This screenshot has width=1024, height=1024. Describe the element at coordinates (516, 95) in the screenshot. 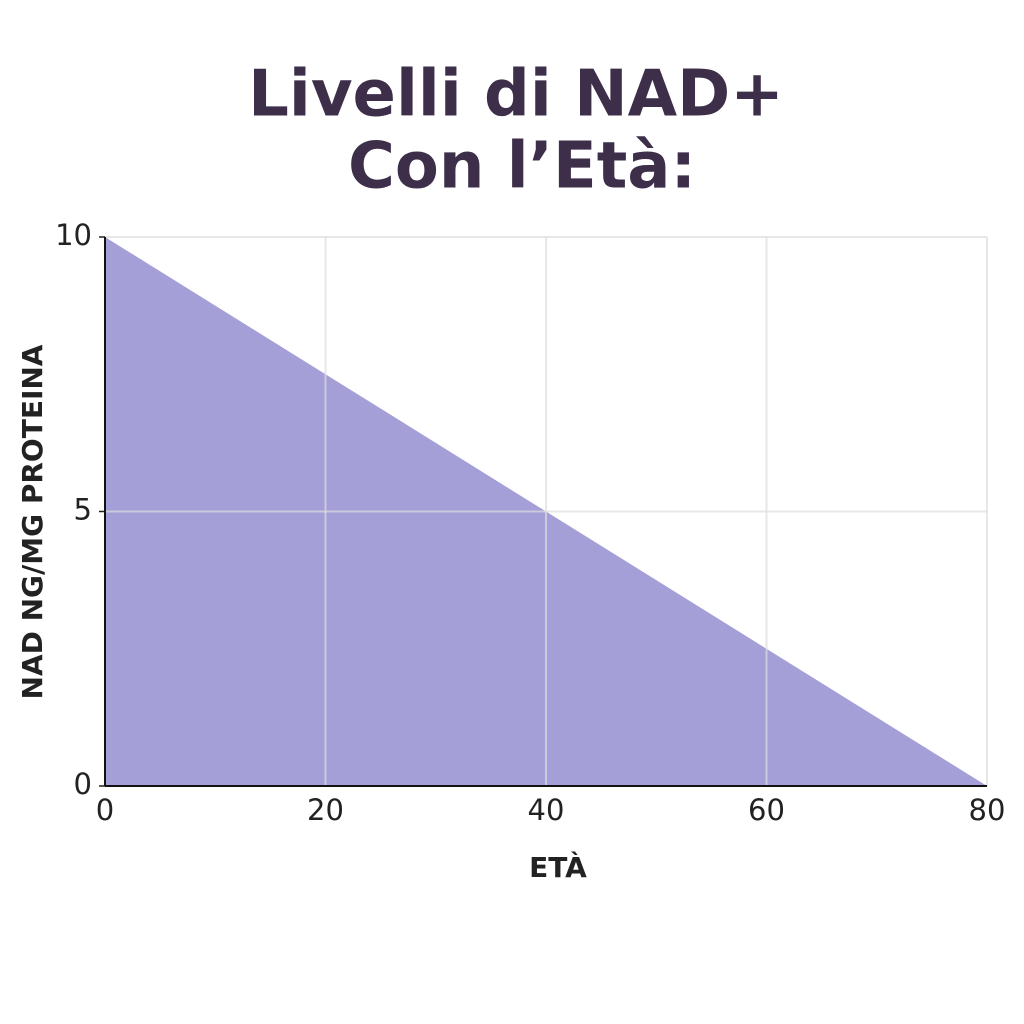

I see `chart-title: Livelli di NAD+` at that location.